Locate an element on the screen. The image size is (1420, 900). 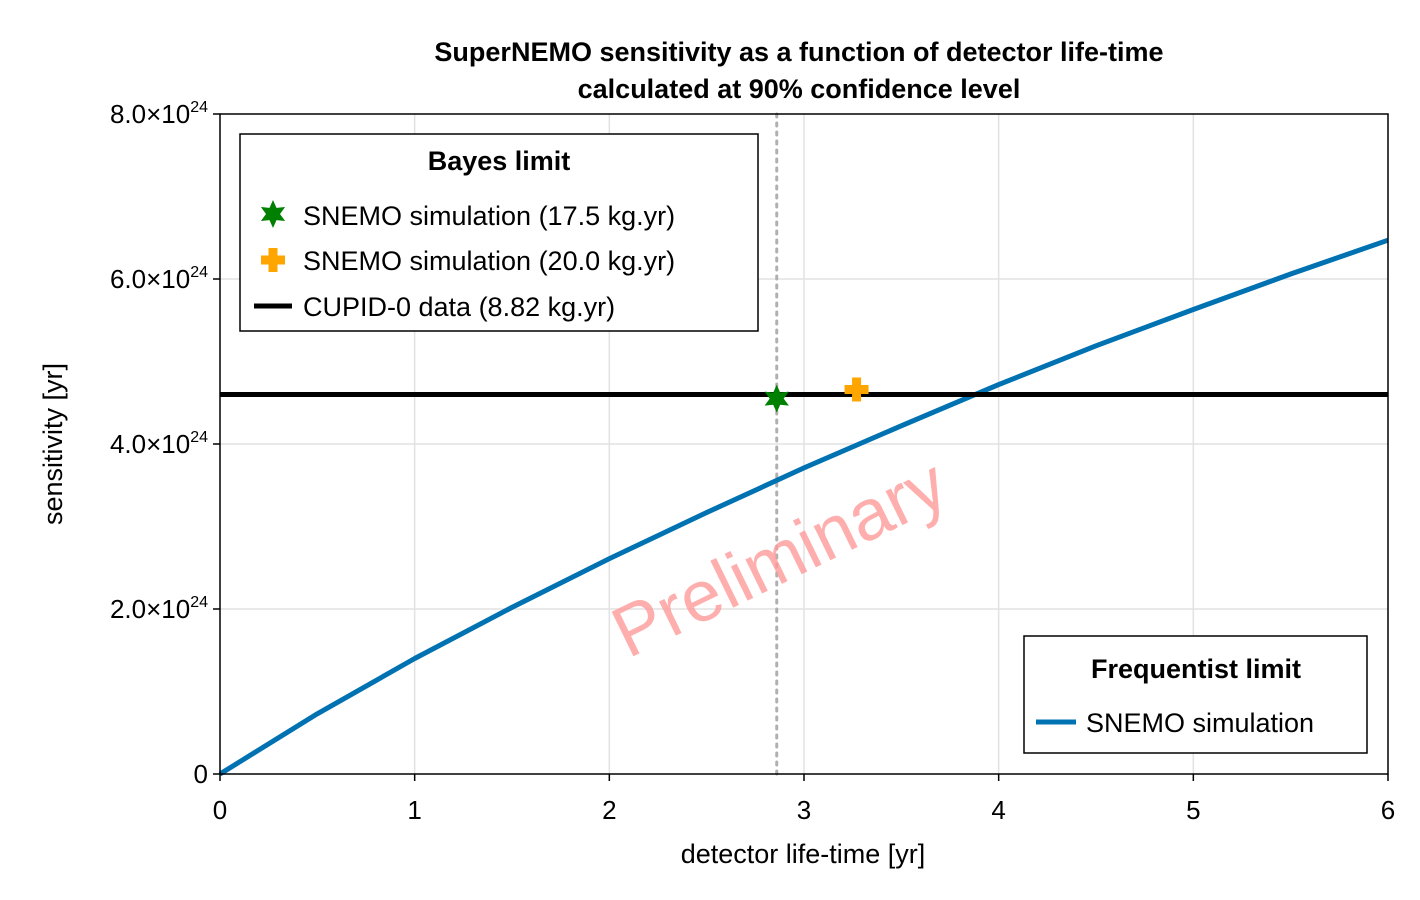
x-axis: 0 1 2 3 4 5 6 is located at coordinates (804, 799).